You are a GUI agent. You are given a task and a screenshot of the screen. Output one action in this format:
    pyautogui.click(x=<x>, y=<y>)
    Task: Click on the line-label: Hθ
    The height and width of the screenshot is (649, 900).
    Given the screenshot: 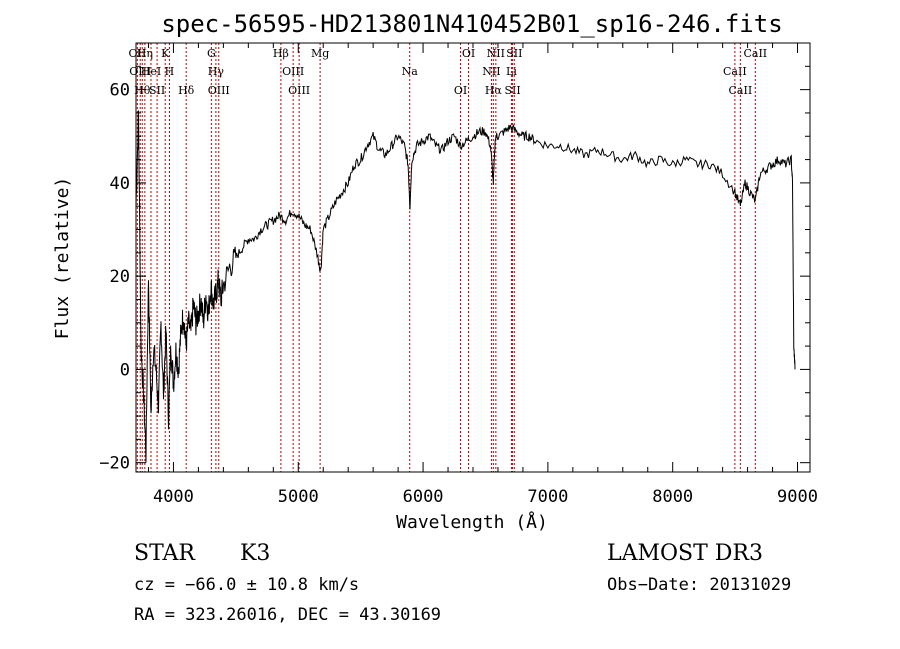 What is the action you would take?
    pyautogui.click(x=142, y=90)
    